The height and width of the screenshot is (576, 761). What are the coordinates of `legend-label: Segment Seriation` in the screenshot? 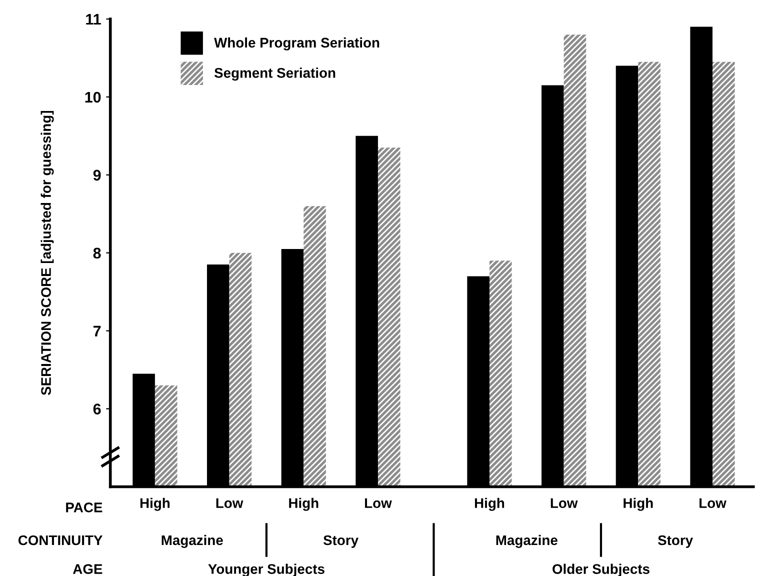 It's located at (275, 74).